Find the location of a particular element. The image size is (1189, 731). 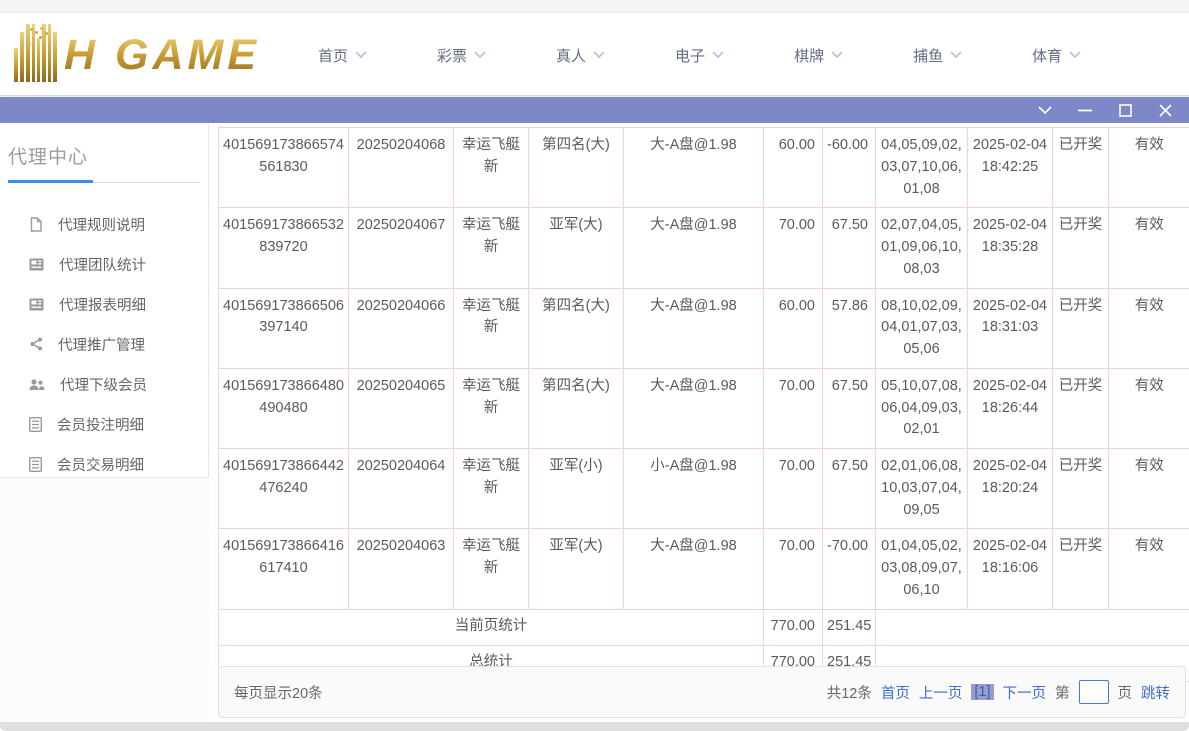

summary-label: 当前页统计 is located at coordinates (491, 627).